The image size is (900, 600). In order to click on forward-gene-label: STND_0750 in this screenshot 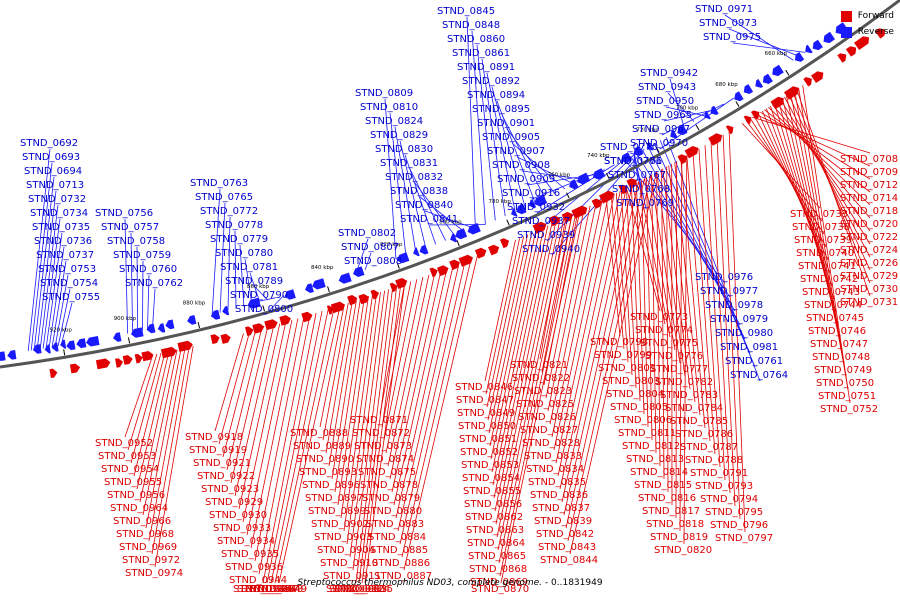, I will do `click(845, 383)`.